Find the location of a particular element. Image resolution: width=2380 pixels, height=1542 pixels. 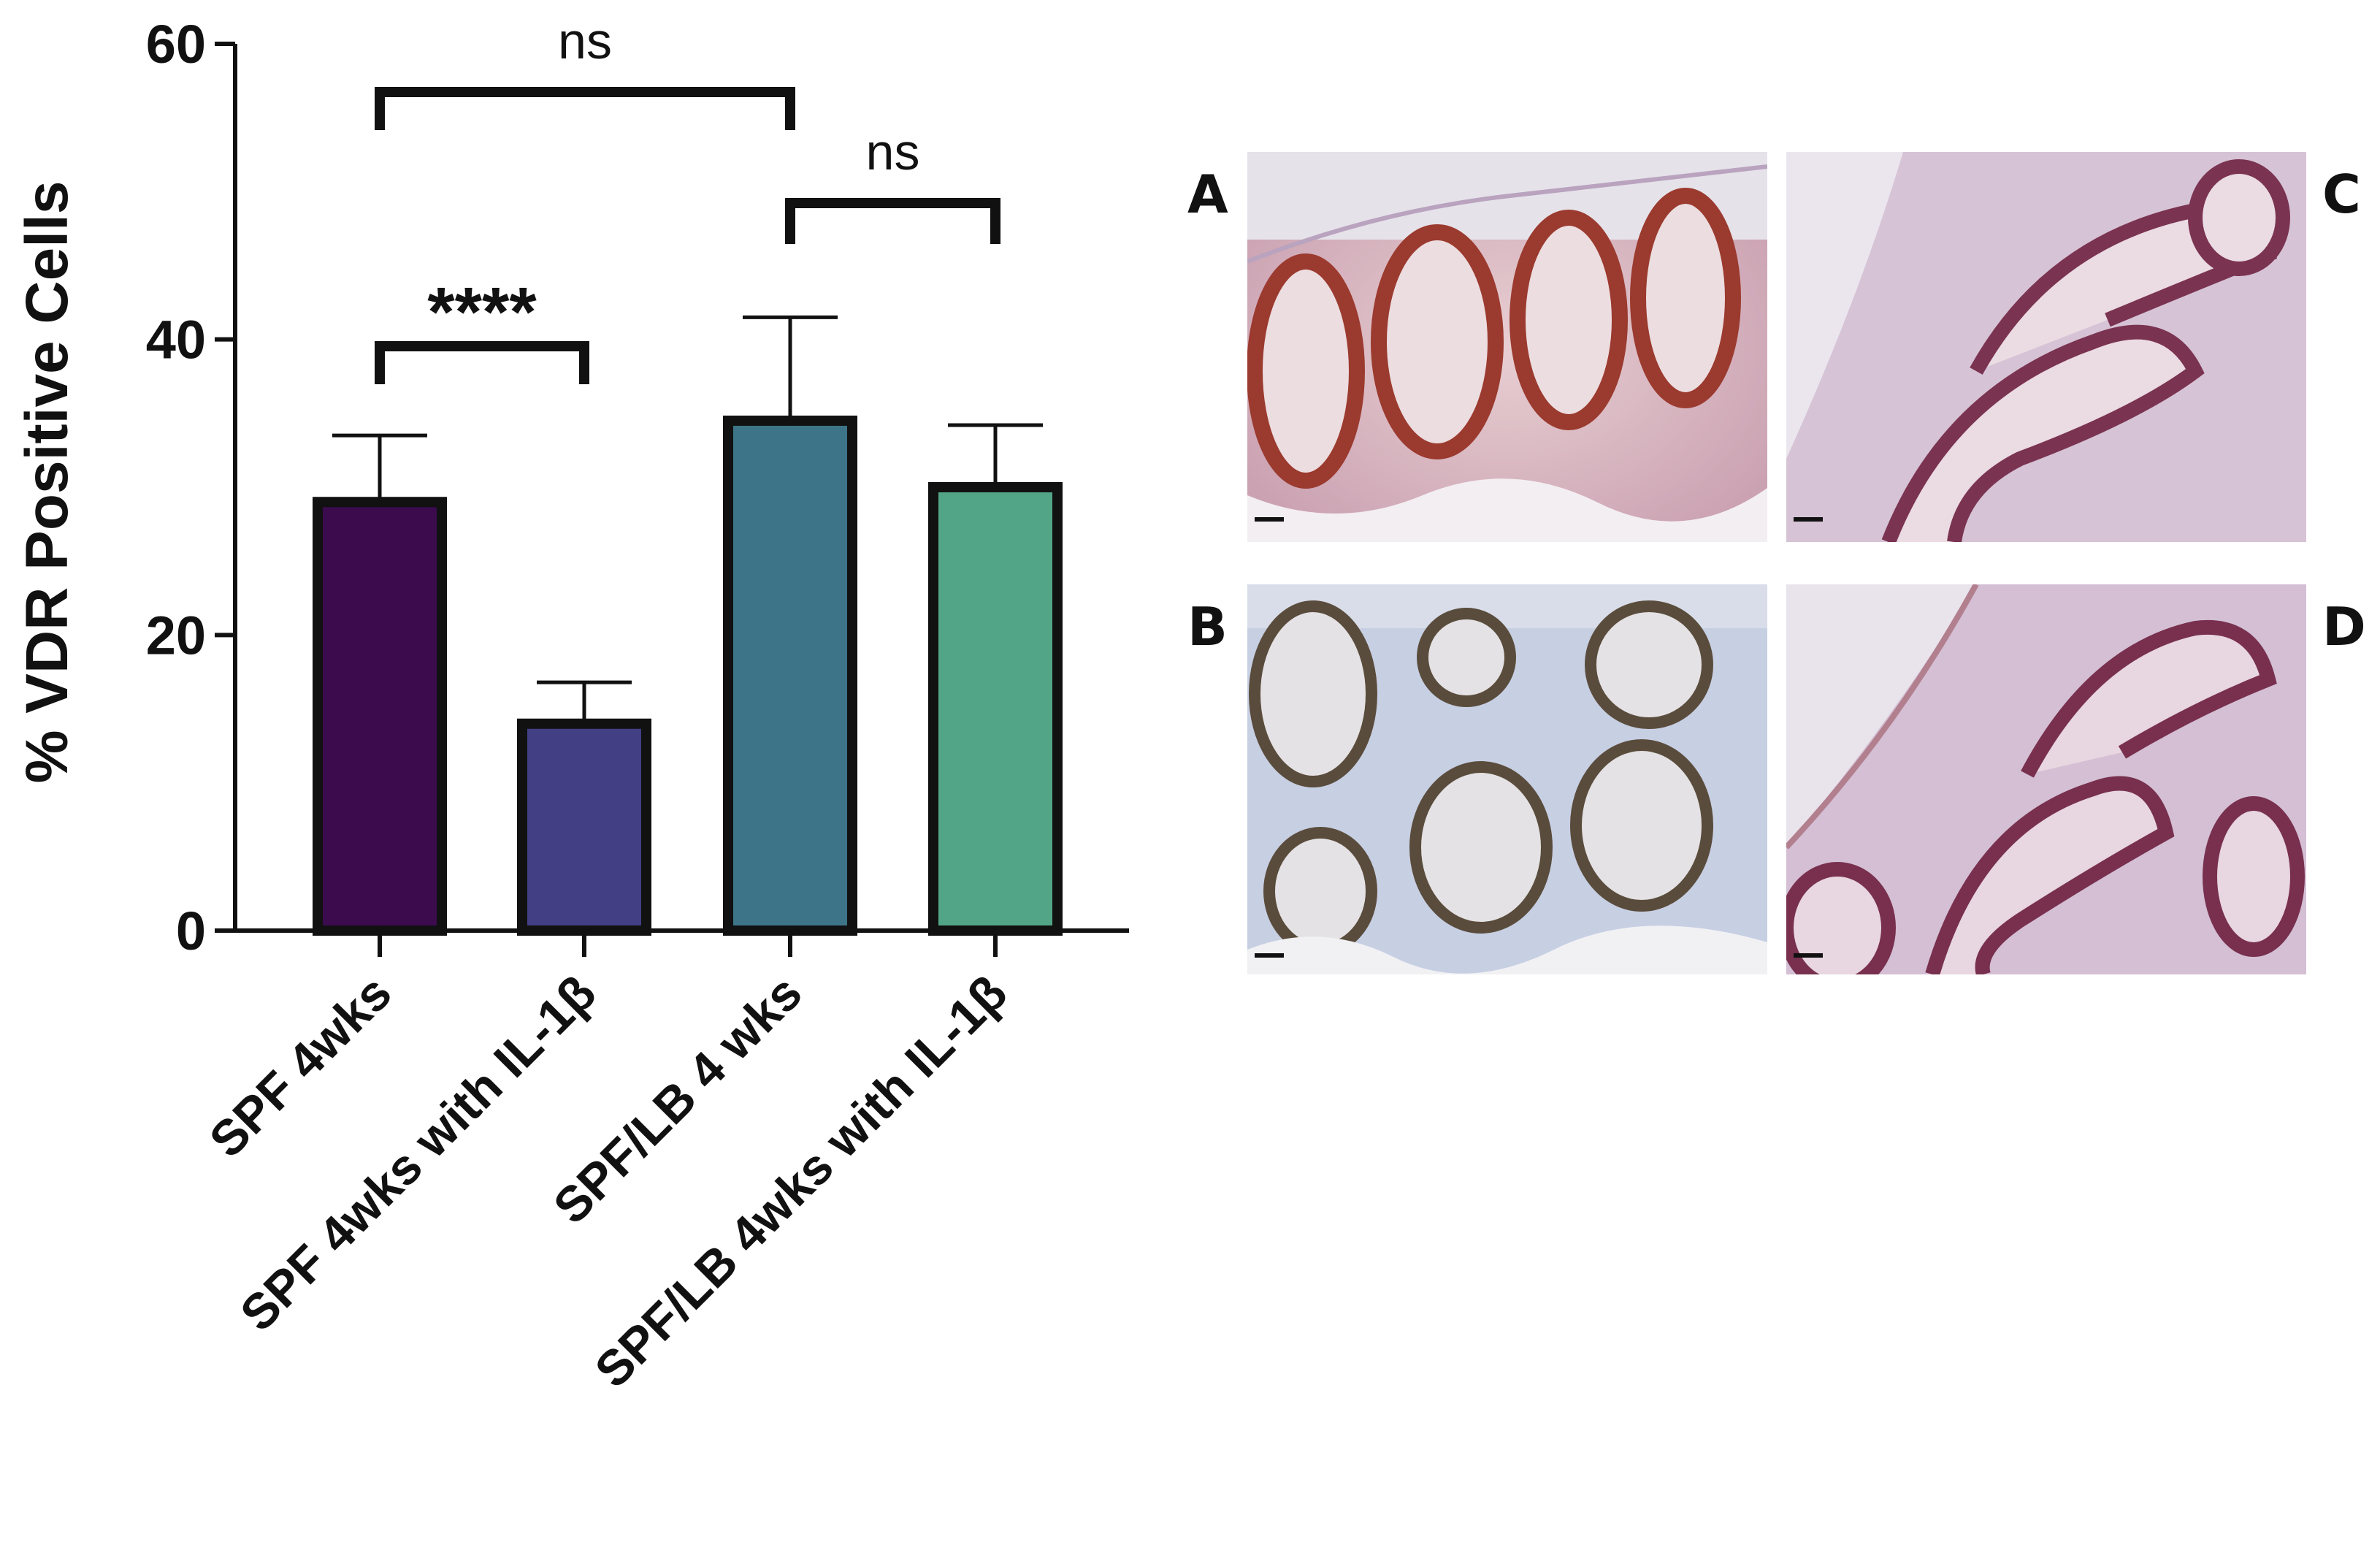

panel-label-b: B is located at coordinates (1207, 626).